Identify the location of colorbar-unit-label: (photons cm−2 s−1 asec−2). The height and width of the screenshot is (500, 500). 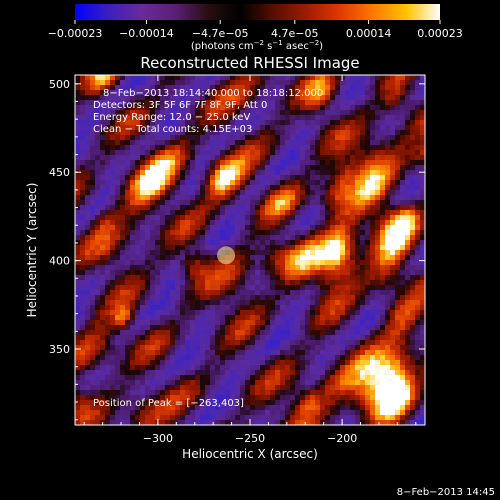
(257, 45).